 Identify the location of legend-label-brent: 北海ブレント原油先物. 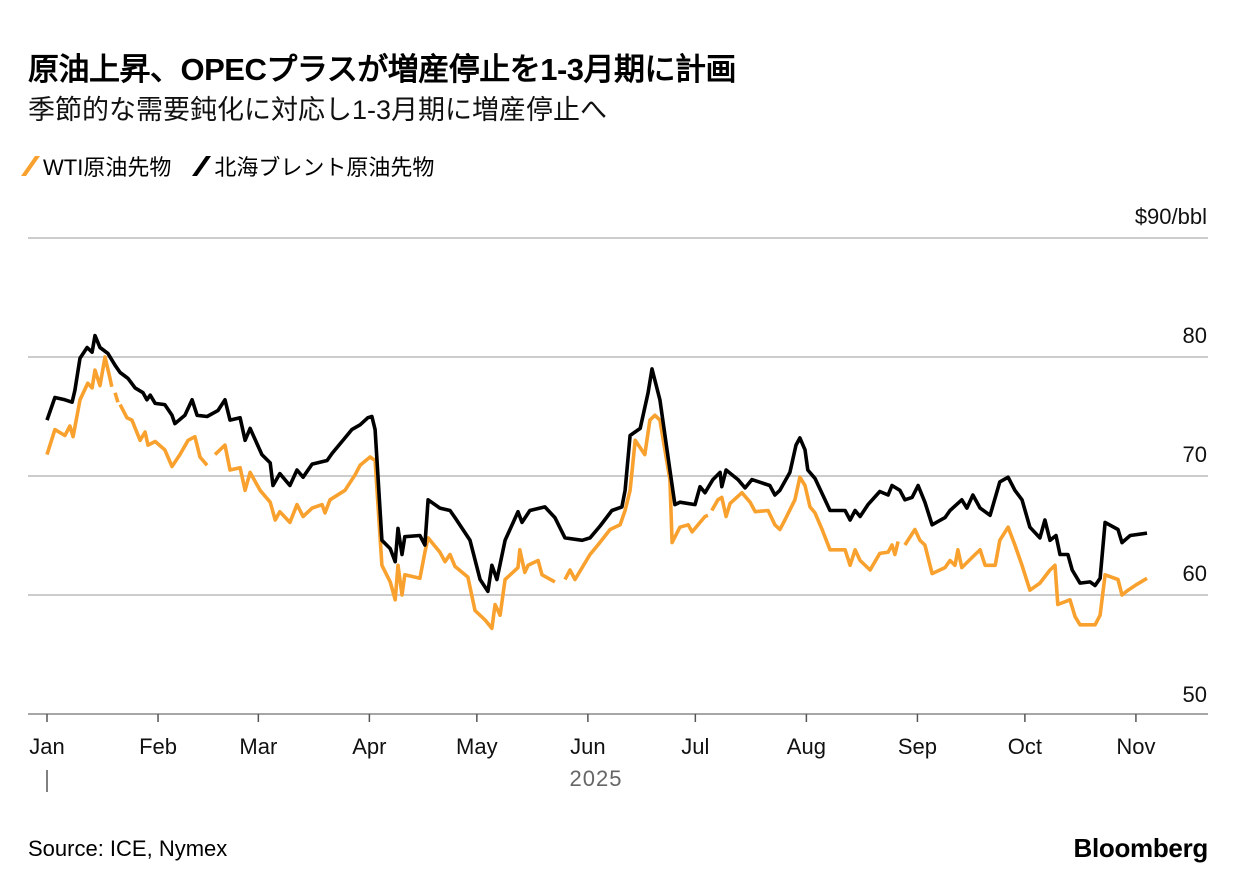
(324, 167).